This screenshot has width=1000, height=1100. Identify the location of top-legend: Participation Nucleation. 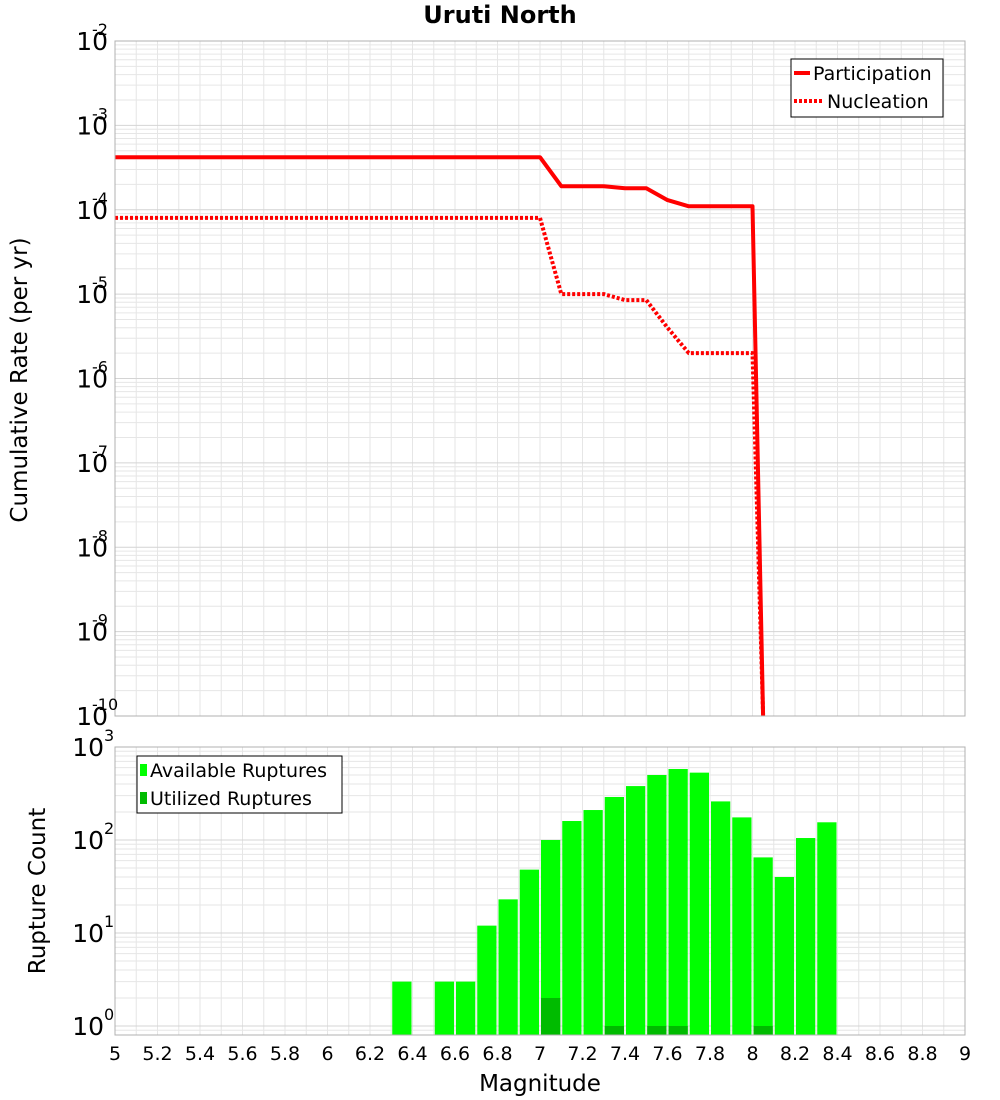
(867, 88).